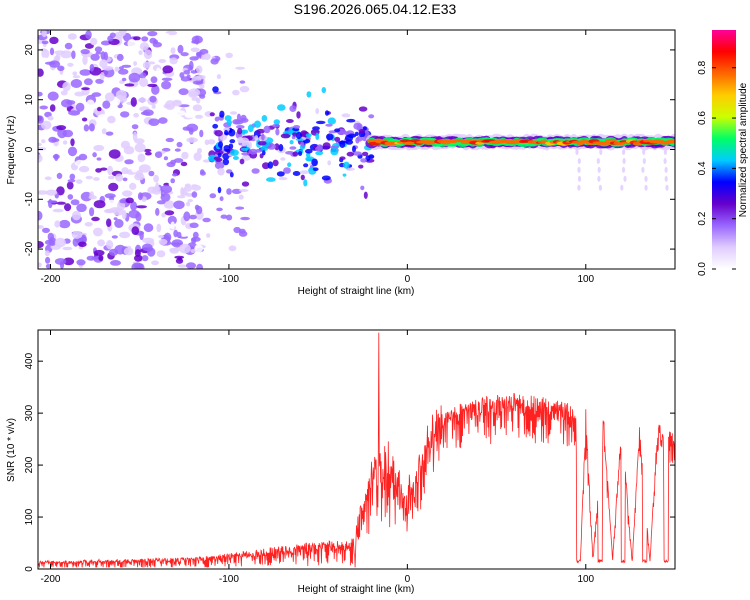 The width and height of the screenshot is (750, 600). Describe the element at coordinates (29, 100) in the screenshot. I see `y-tick-label: 10` at that location.